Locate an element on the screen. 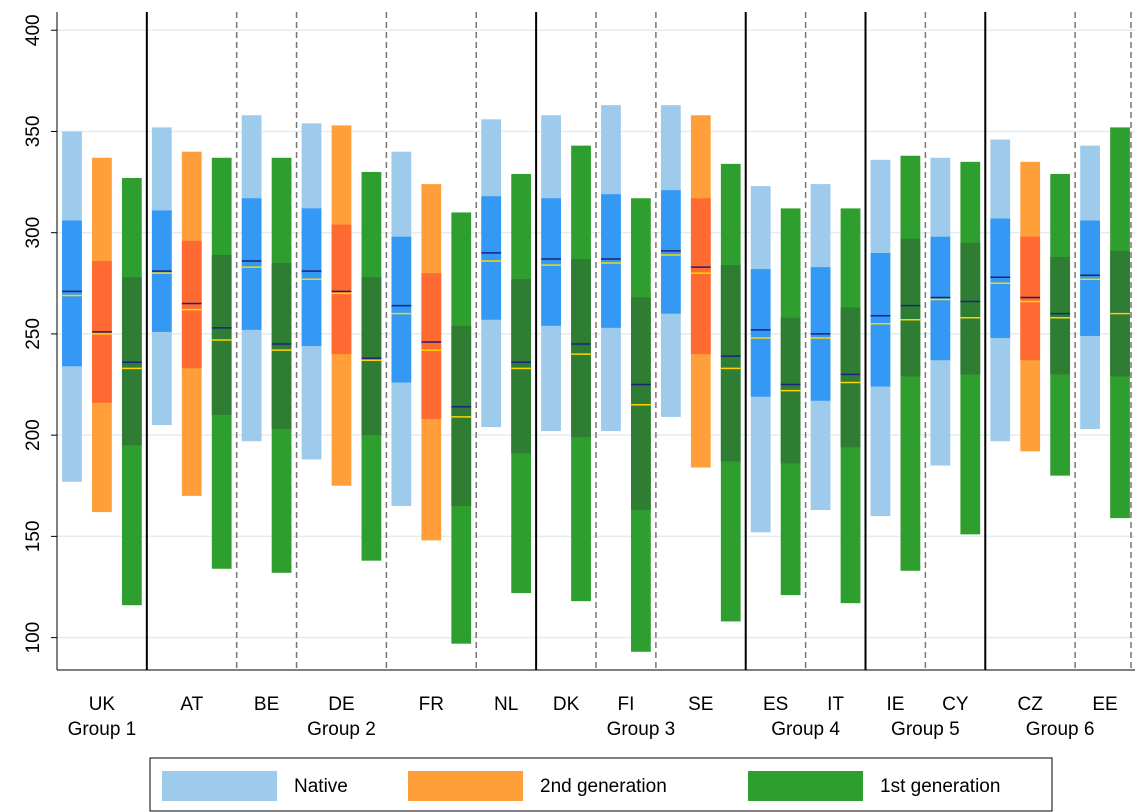  x-tick-label: CZ is located at coordinates (1031, 704).